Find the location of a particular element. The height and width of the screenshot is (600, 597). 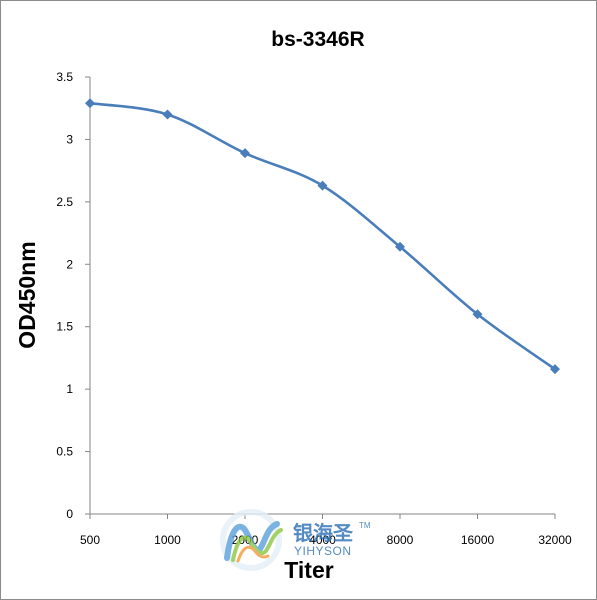

x-tick-label: 4000 is located at coordinates (322, 540).